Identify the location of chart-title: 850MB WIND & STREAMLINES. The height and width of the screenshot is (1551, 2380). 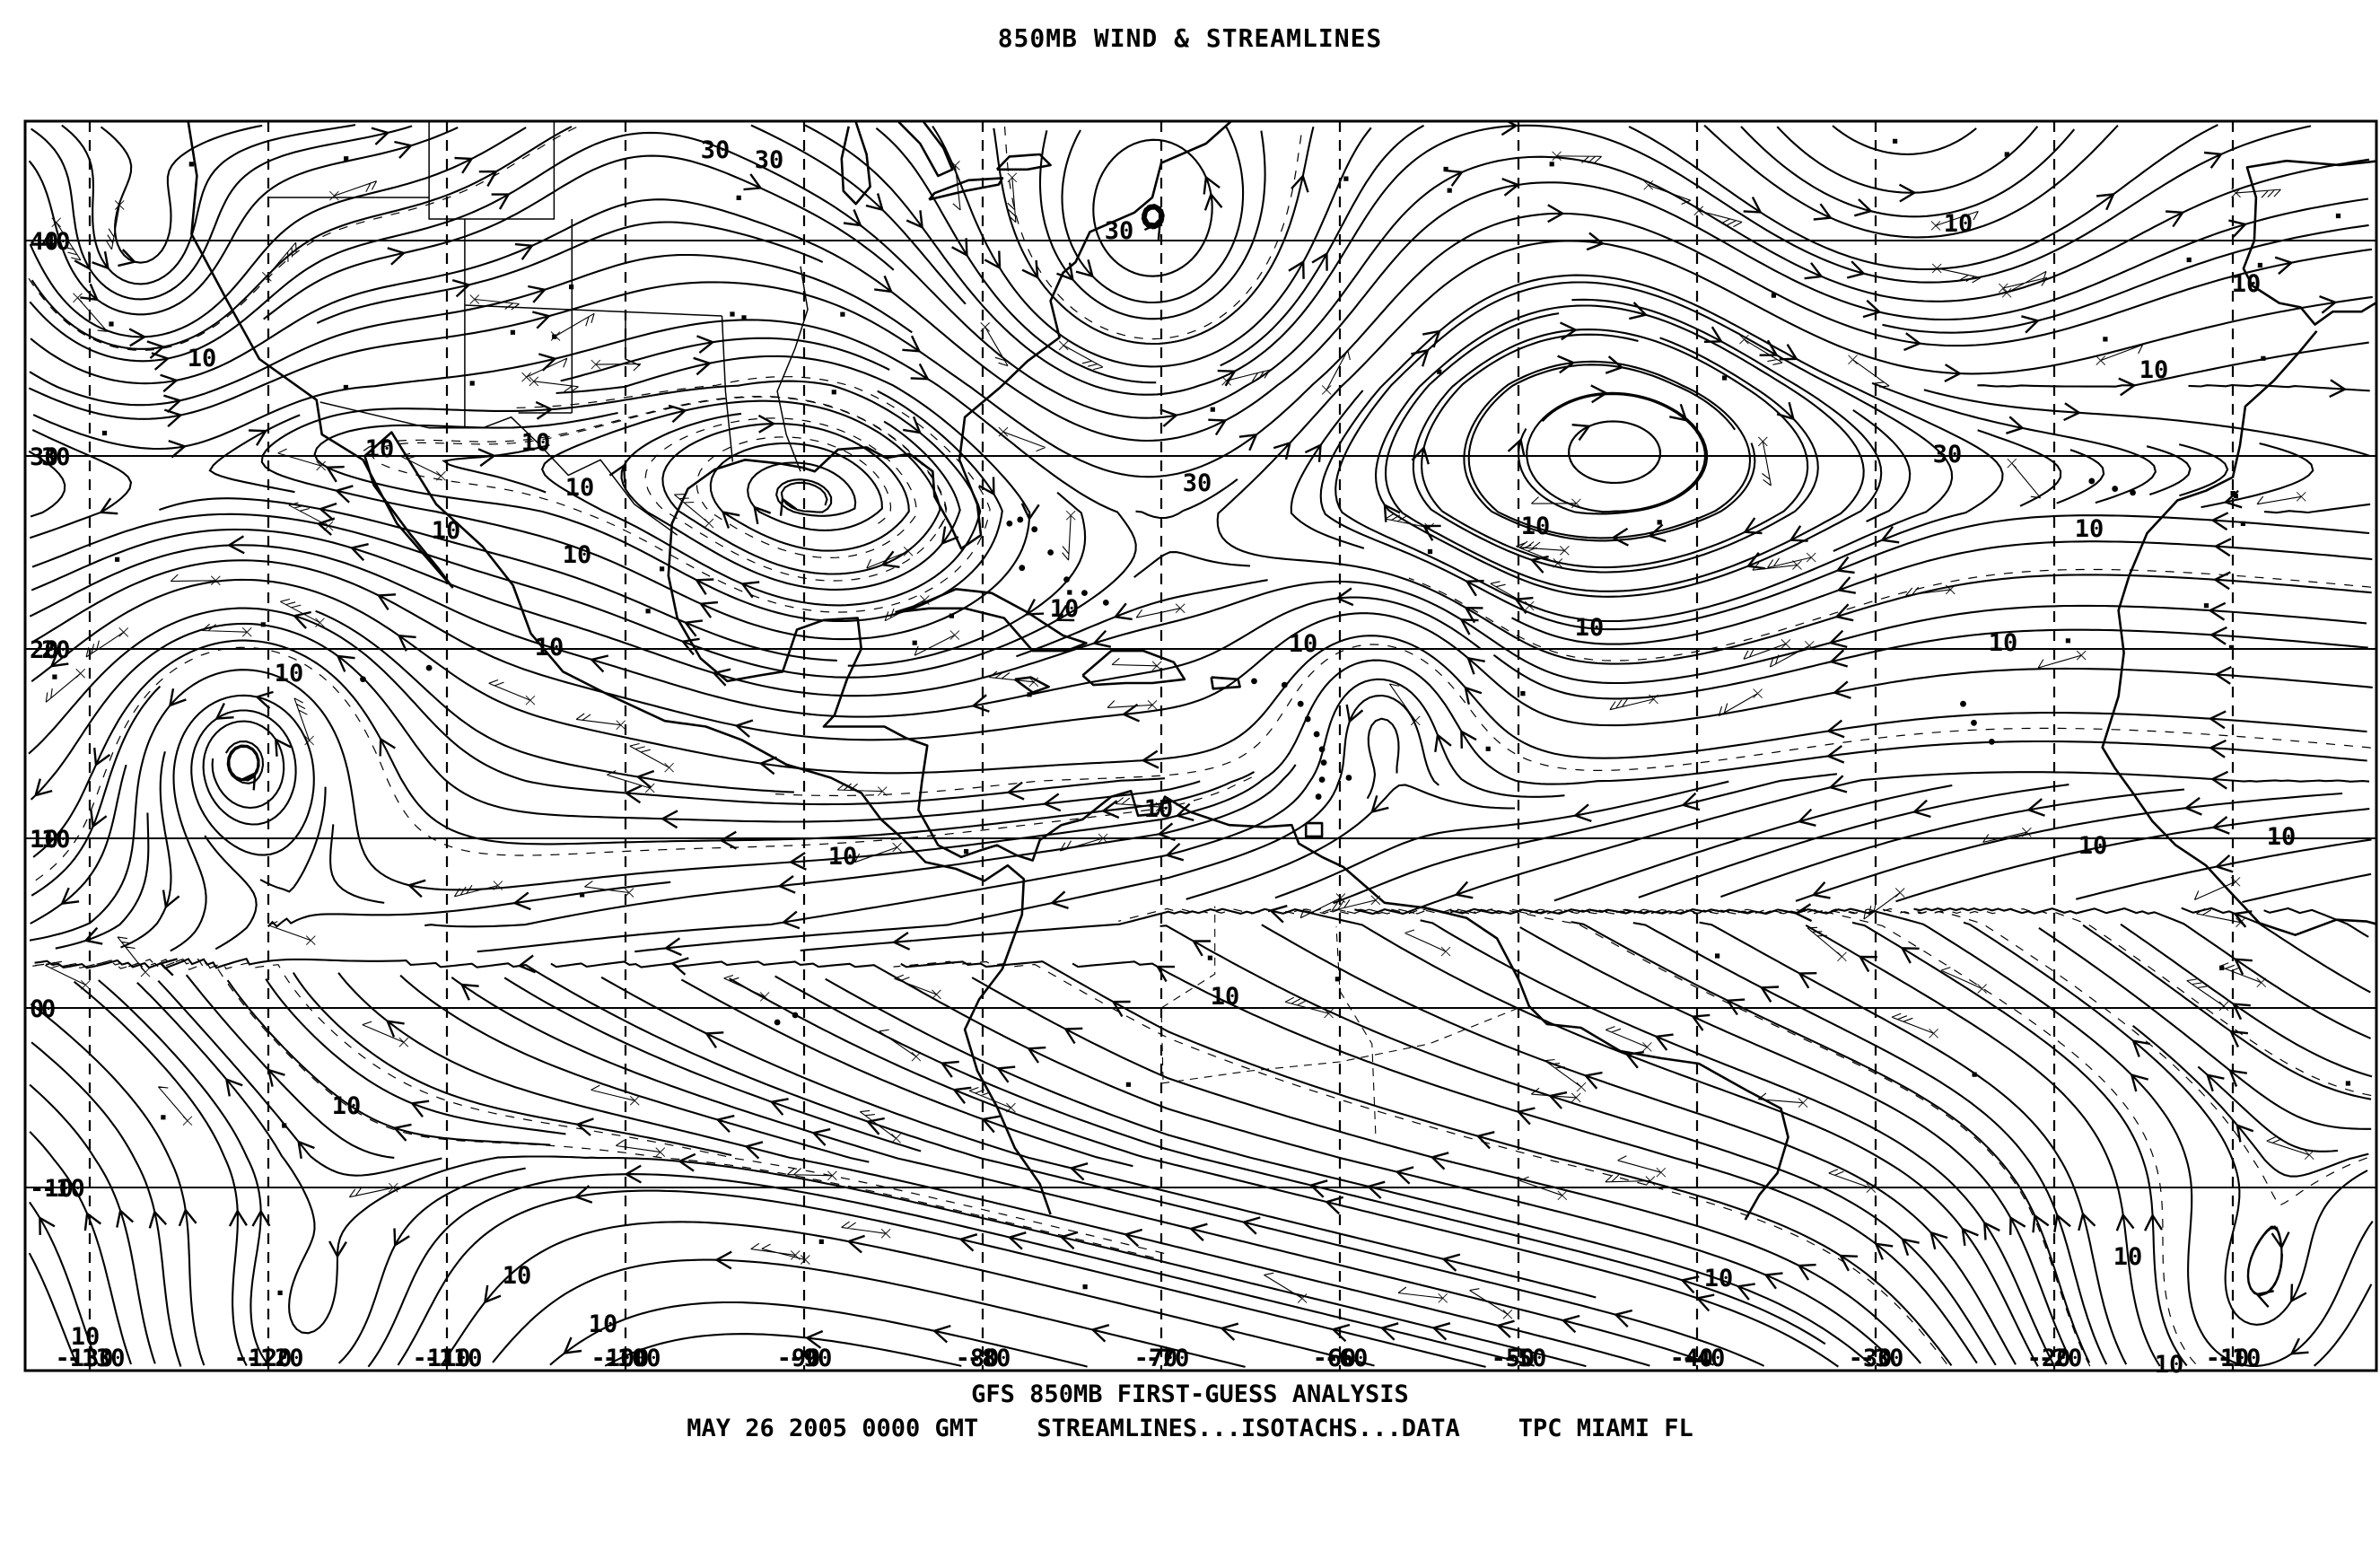
(1190, 38).